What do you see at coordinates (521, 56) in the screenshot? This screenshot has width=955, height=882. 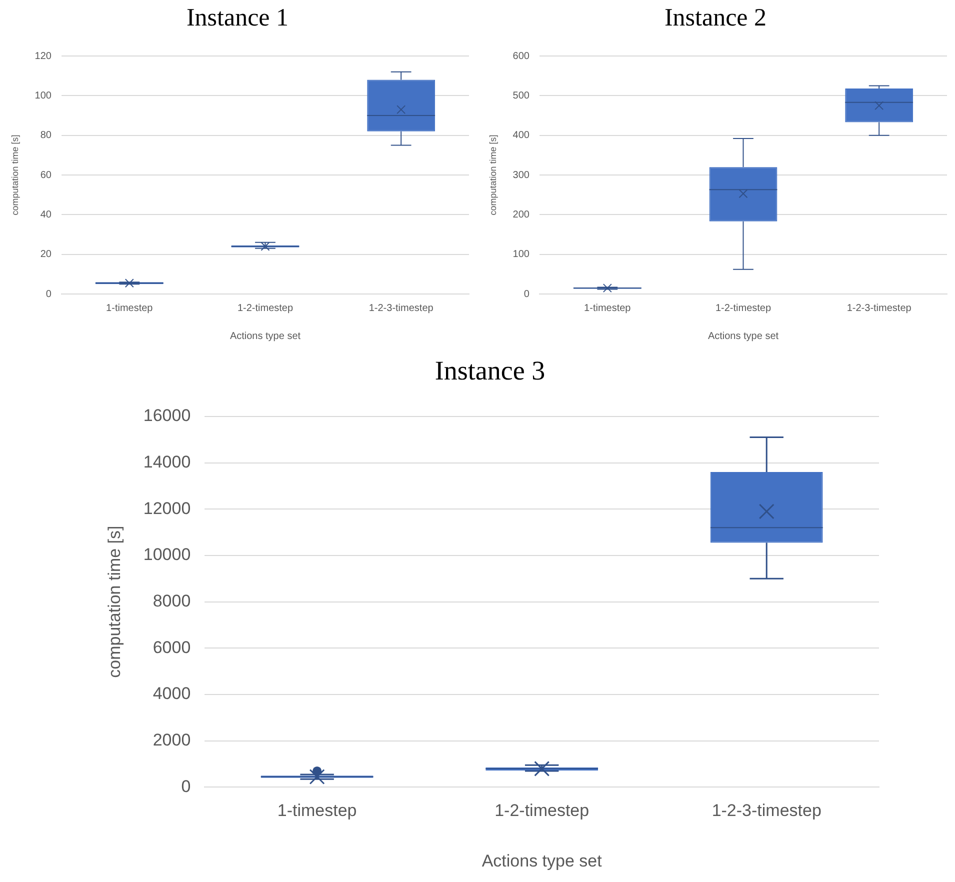 I see `y-tick-label: 600` at bounding box center [521, 56].